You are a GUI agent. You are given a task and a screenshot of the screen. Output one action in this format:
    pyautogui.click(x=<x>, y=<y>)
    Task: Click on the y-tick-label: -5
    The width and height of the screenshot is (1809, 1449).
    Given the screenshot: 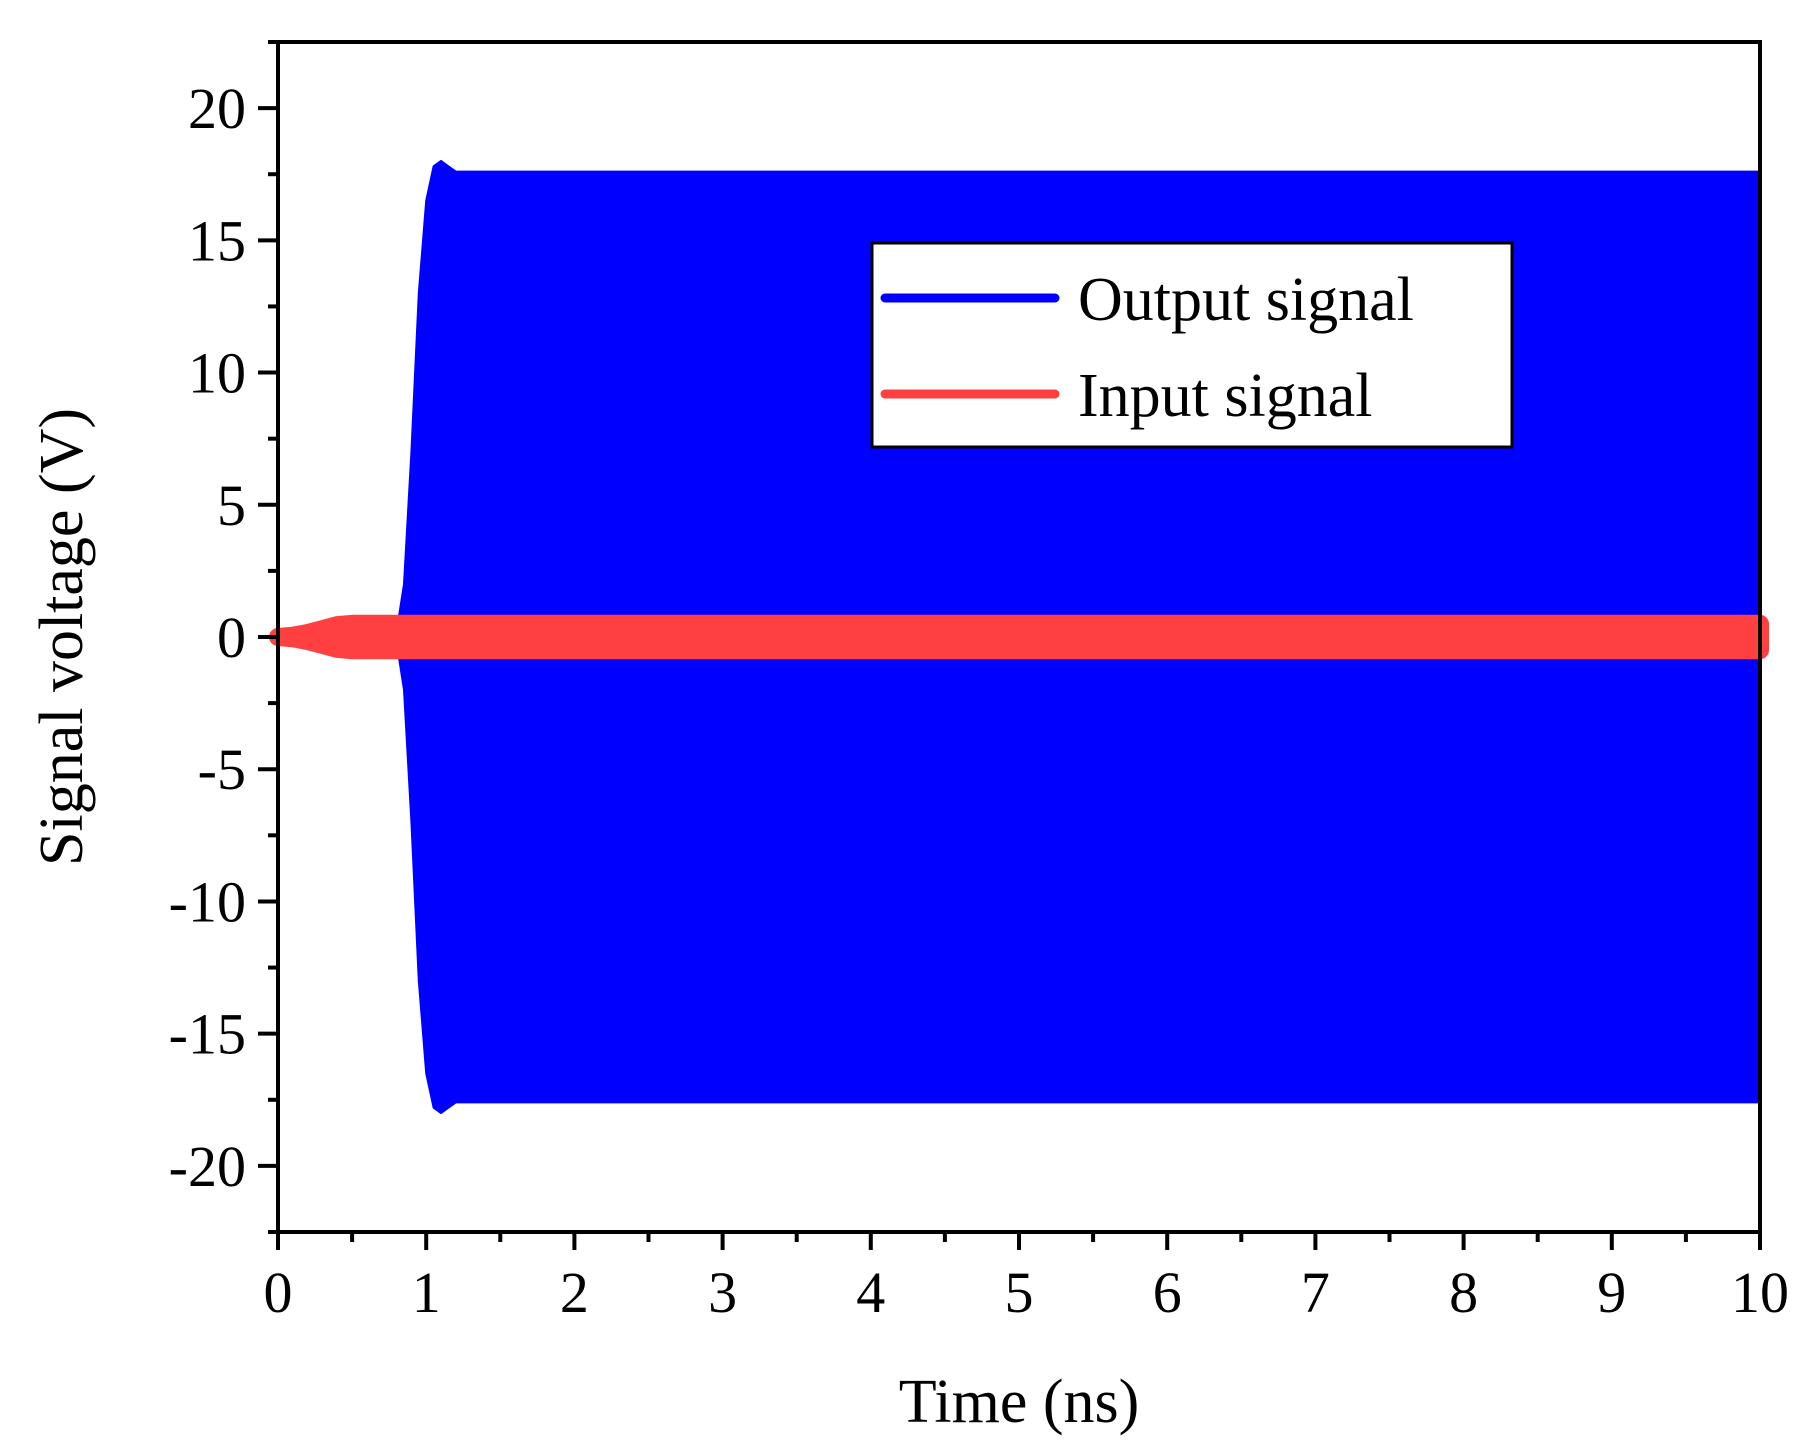 What is the action you would take?
    pyautogui.click(x=222, y=769)
    